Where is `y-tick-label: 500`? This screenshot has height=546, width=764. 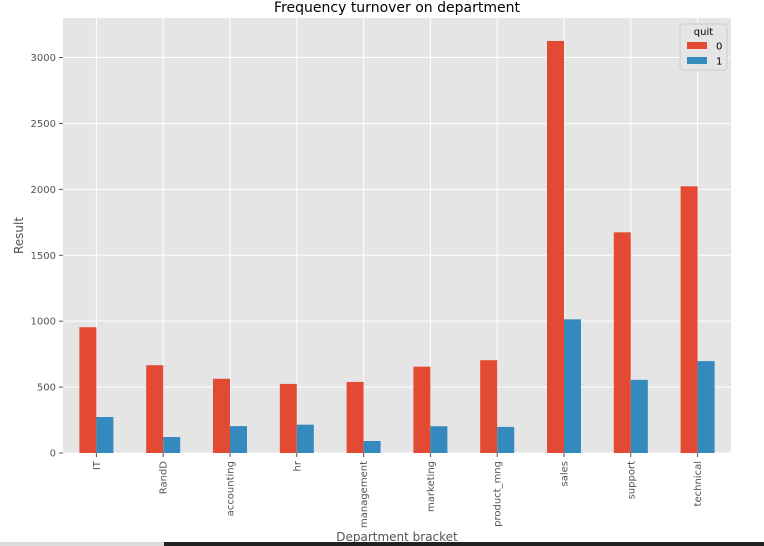
y-tick-label: 500 is located at coordinates (46, 388).